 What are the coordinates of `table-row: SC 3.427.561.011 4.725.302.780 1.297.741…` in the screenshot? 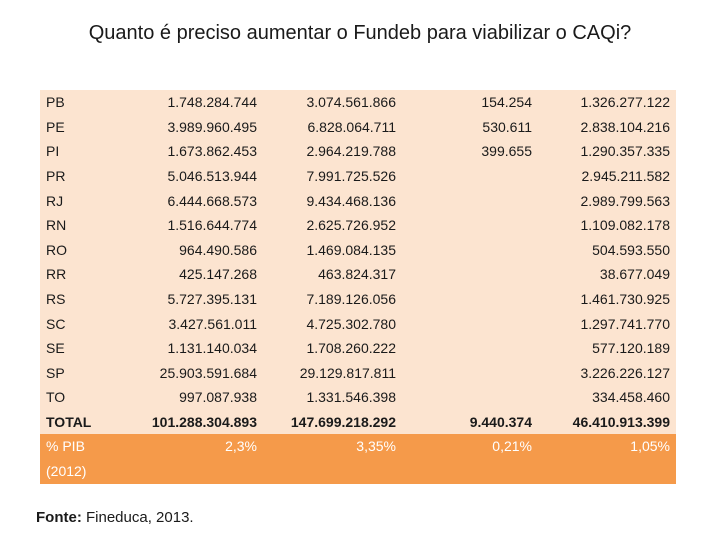 It's located at (358, 323).